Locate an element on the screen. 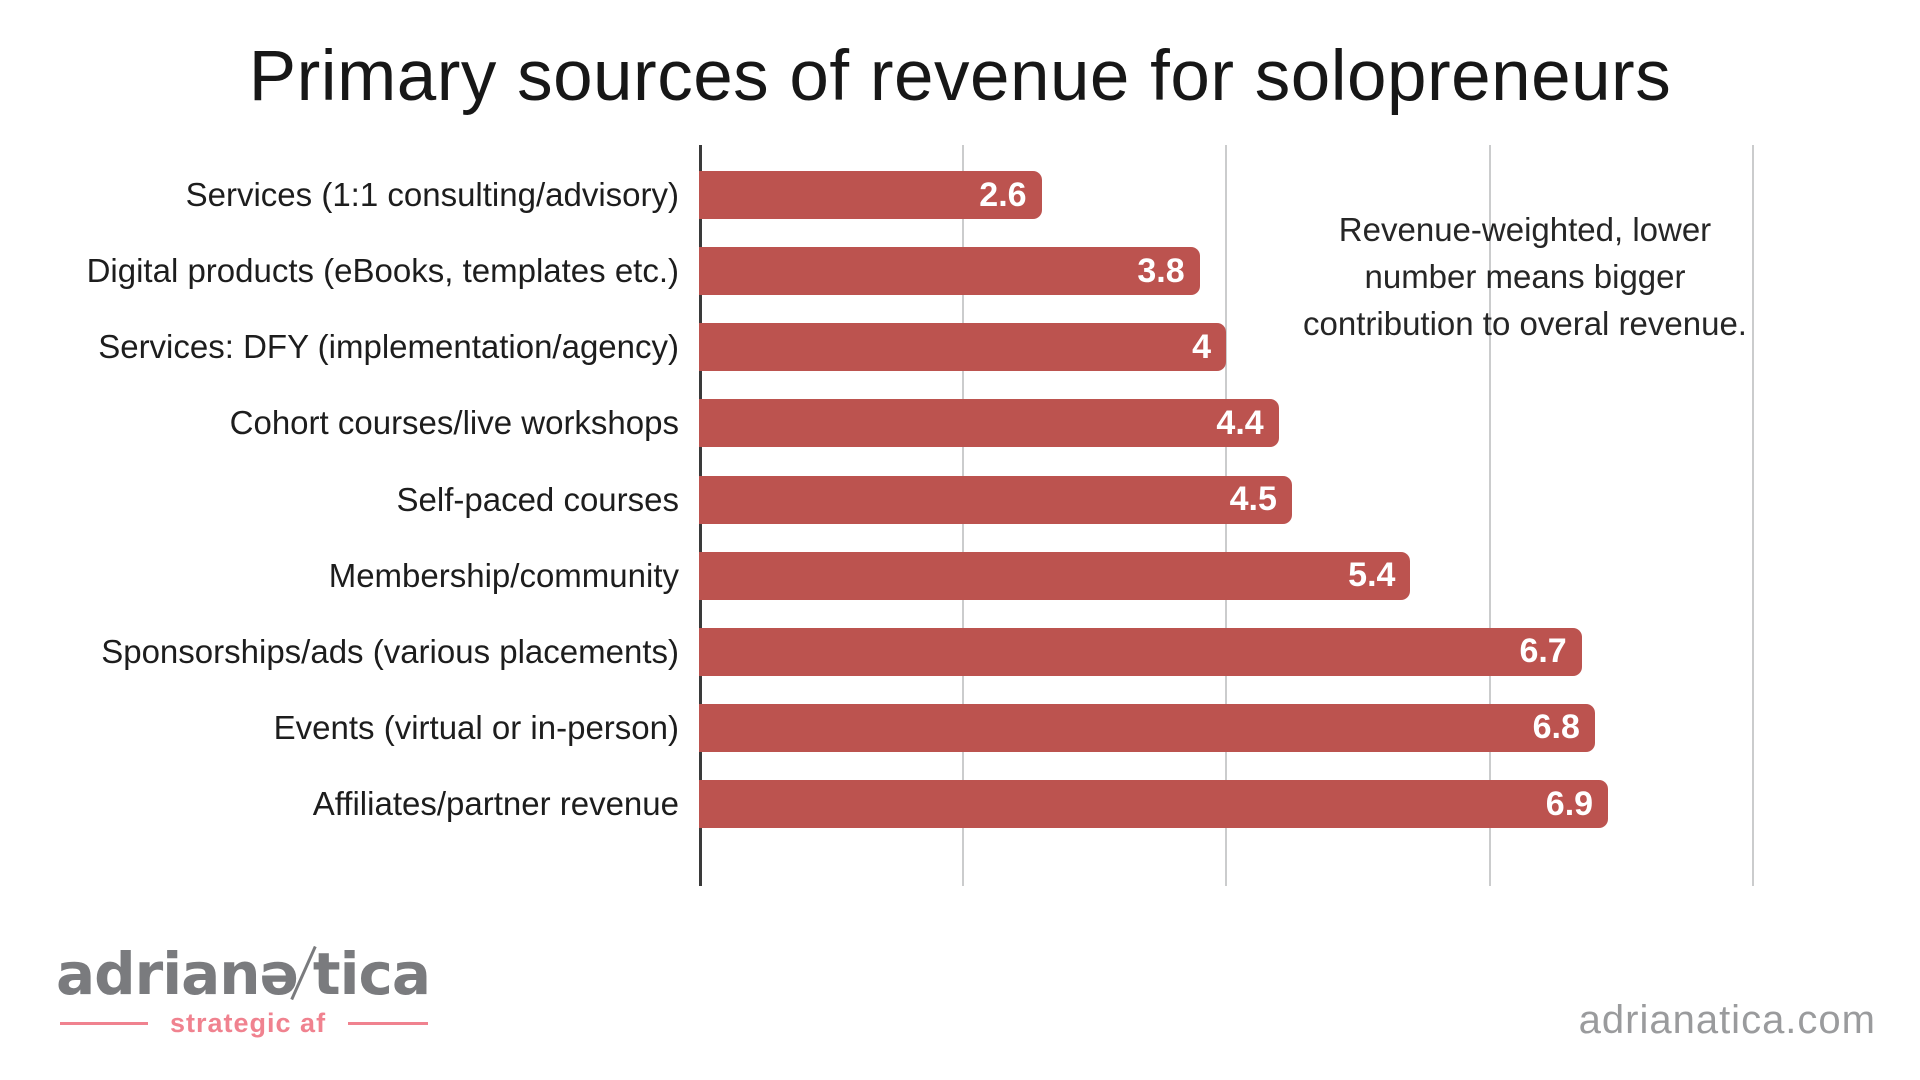 The width and height of the screenshot is (1920, 1080). website-text: adrianatica.com is located at coordinates (1727, 1020).